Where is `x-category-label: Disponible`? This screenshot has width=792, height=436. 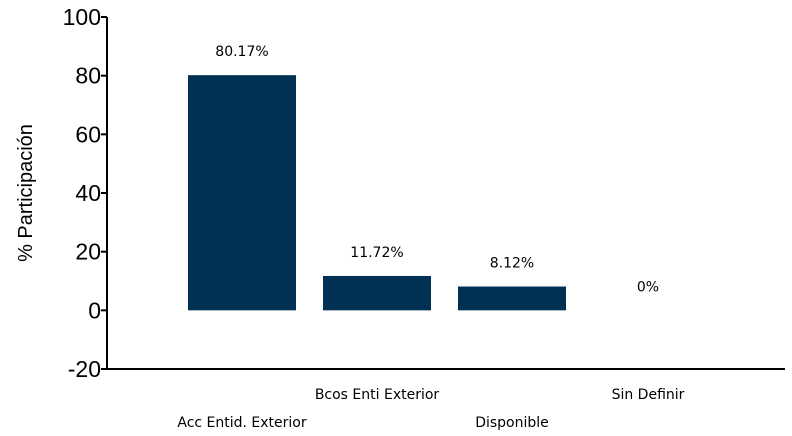 x-category-label: Disponible is located at coordinates (512, 423).